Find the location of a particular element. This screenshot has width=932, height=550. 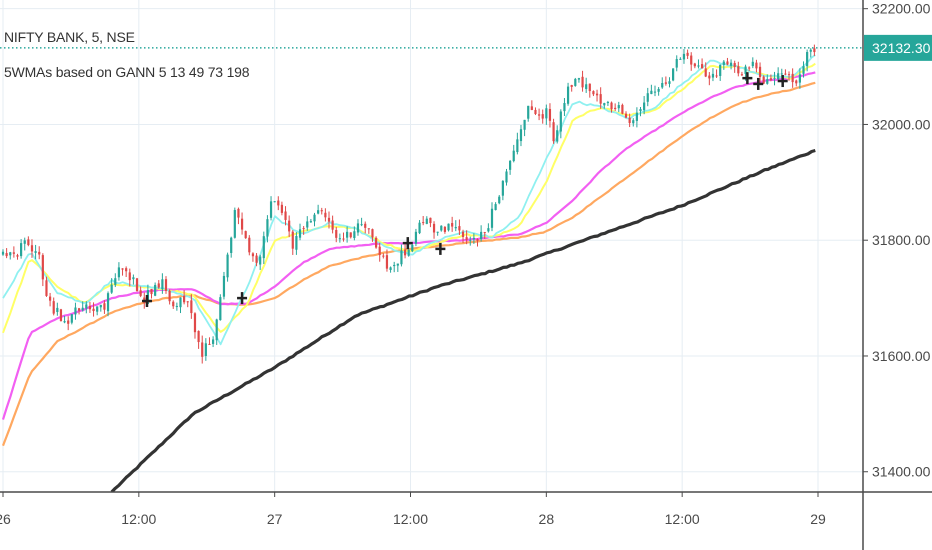

symbol-title: NIFTY BANK, 5, NSE is located at coordinates (69, 37).